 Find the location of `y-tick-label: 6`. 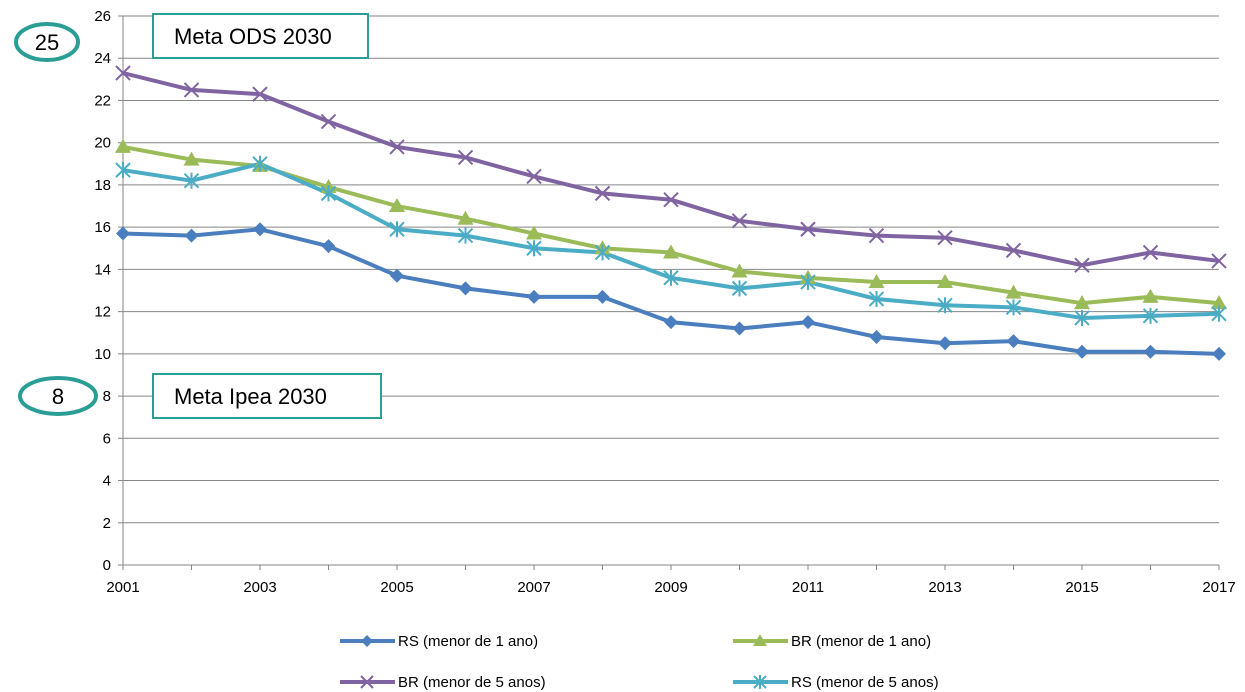

y-tick-label: 6 is located at coordinates (107, 438).